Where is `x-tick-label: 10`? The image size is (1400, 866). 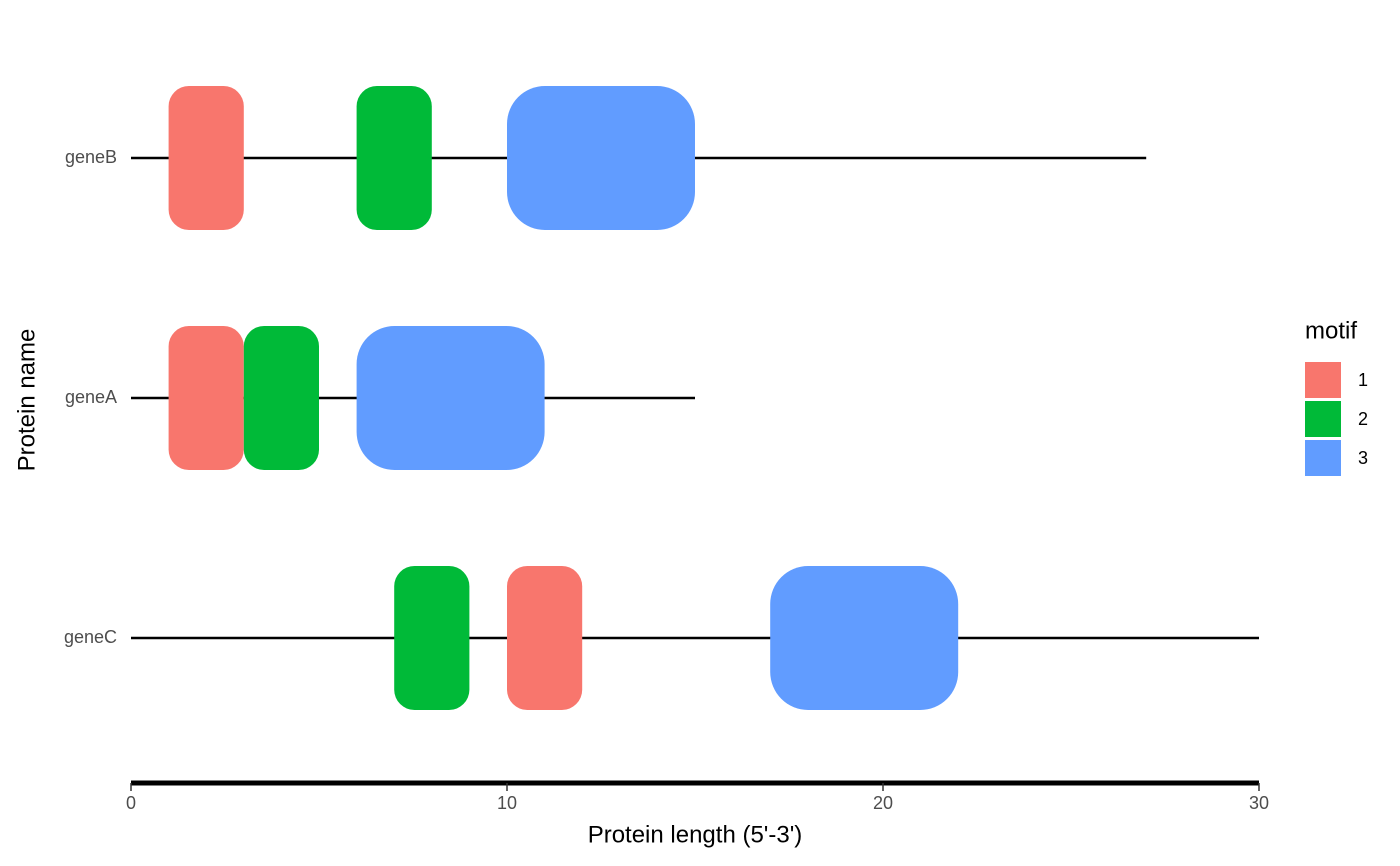 x-tick-label: 10 is located at coordinates (507, 803).